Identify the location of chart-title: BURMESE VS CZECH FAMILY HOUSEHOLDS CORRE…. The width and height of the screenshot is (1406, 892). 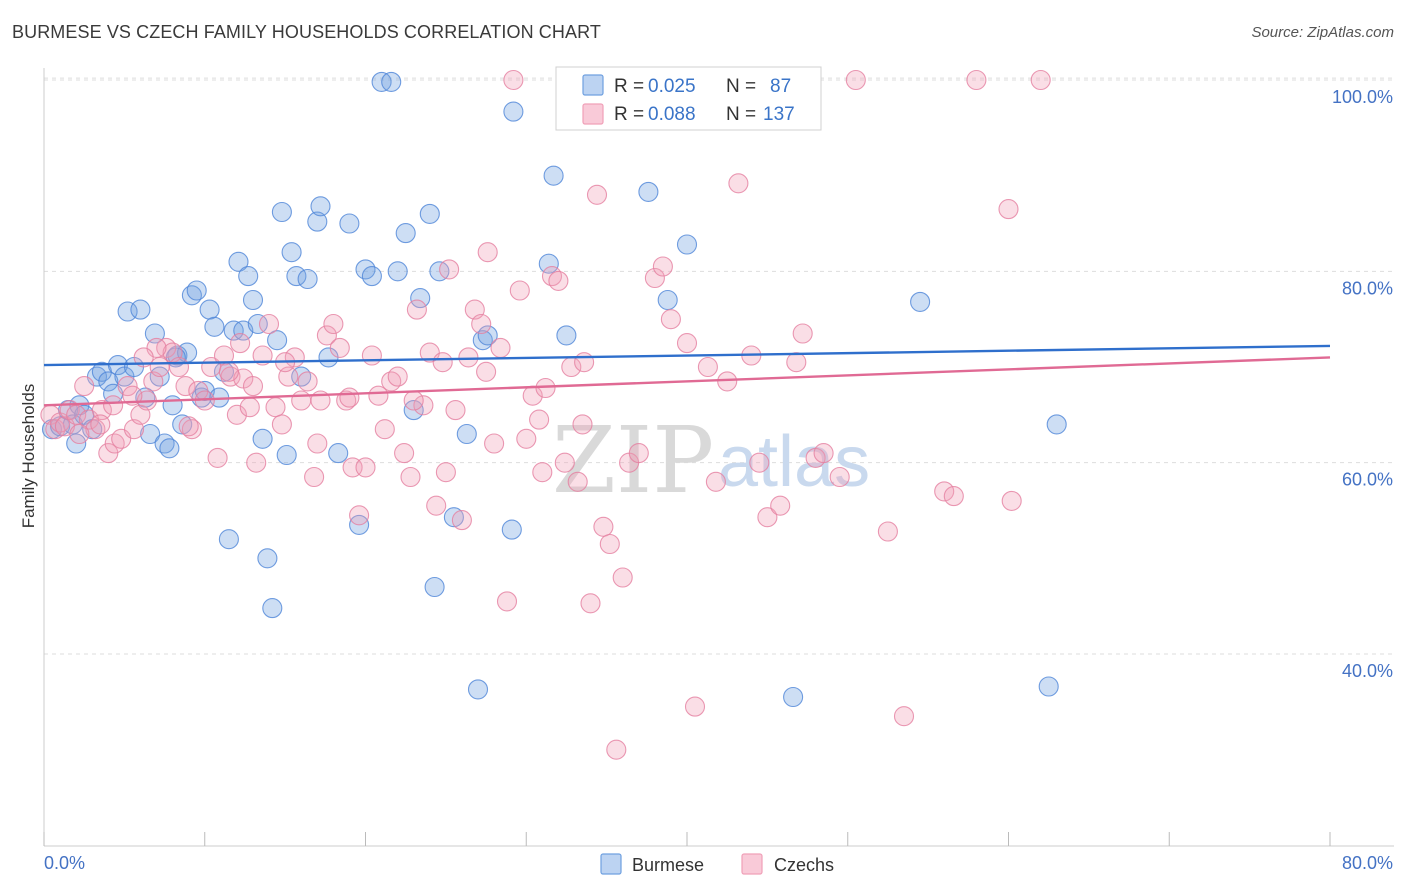
(306, 32).